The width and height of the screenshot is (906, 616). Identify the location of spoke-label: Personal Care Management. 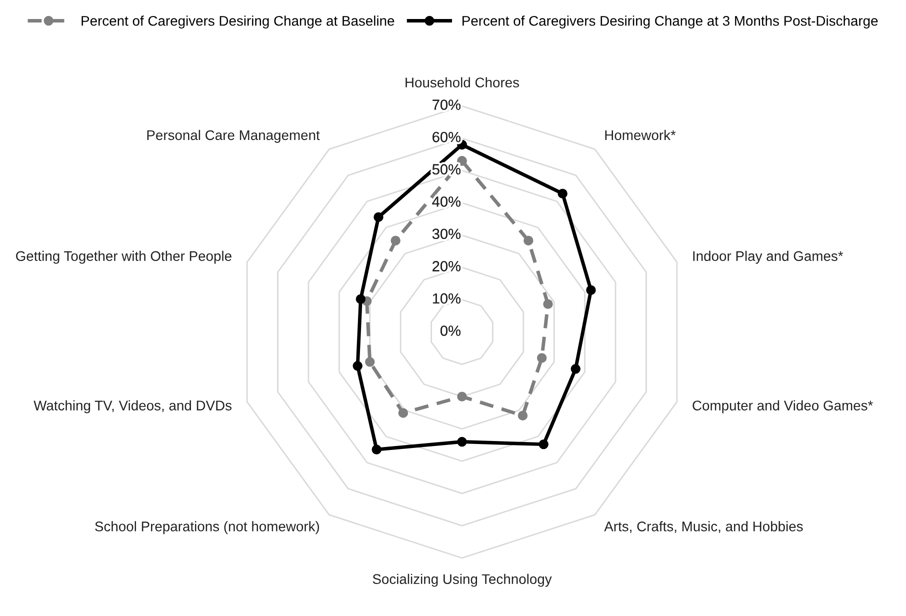
(233, 136).